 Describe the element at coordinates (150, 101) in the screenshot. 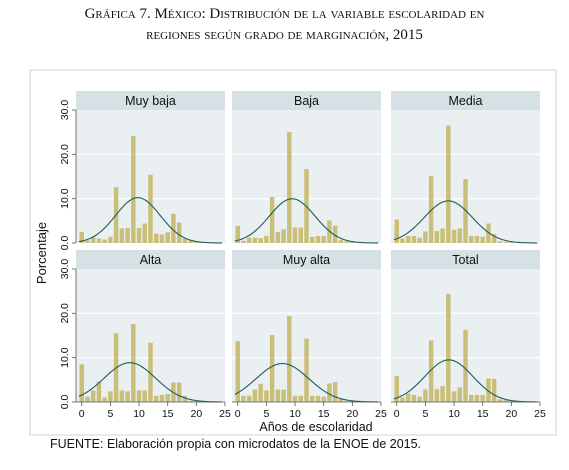

I see `panel-title: Muy baja` at that location.